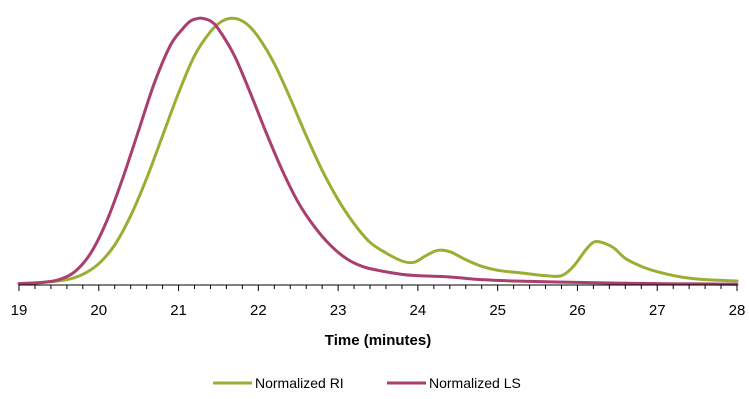 The width and height of the screenshot is (749, 399). What do you see at coordinates (299, 383) in the screenshot?
I see `legend-label: Normalized RI` at bounding box center [299, 383].